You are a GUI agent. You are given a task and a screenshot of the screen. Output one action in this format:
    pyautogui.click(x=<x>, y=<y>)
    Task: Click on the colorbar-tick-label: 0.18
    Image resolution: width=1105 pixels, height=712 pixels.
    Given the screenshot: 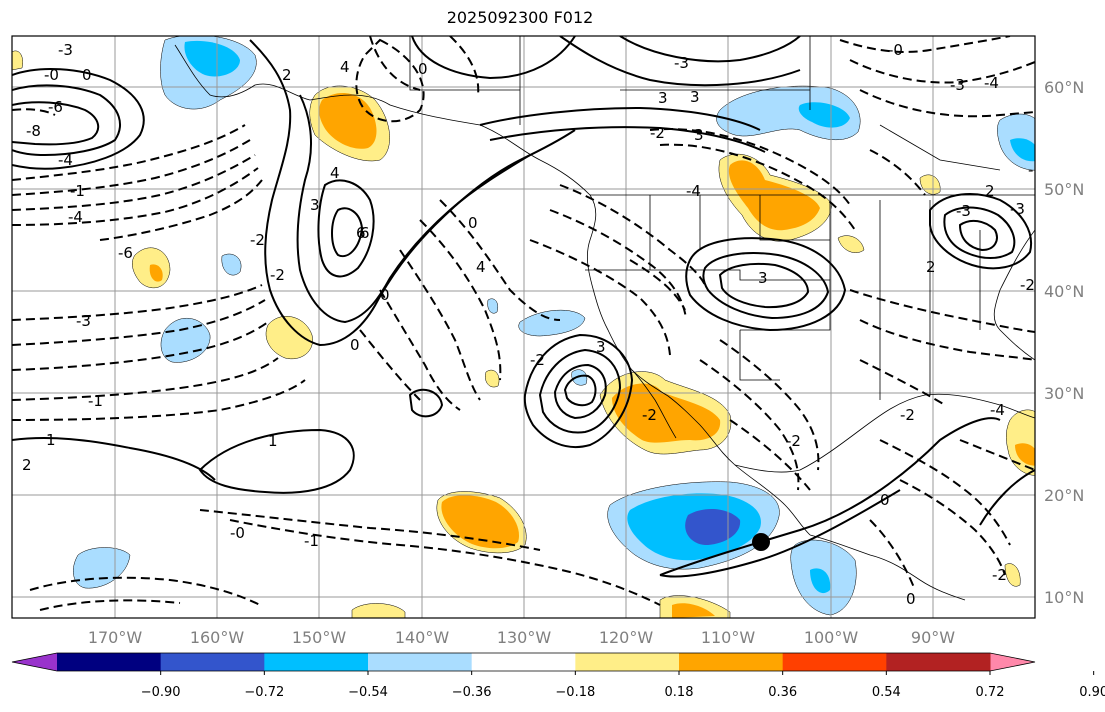 What is the action you would take?
    pyautogui.click(x=679, y=692)
    